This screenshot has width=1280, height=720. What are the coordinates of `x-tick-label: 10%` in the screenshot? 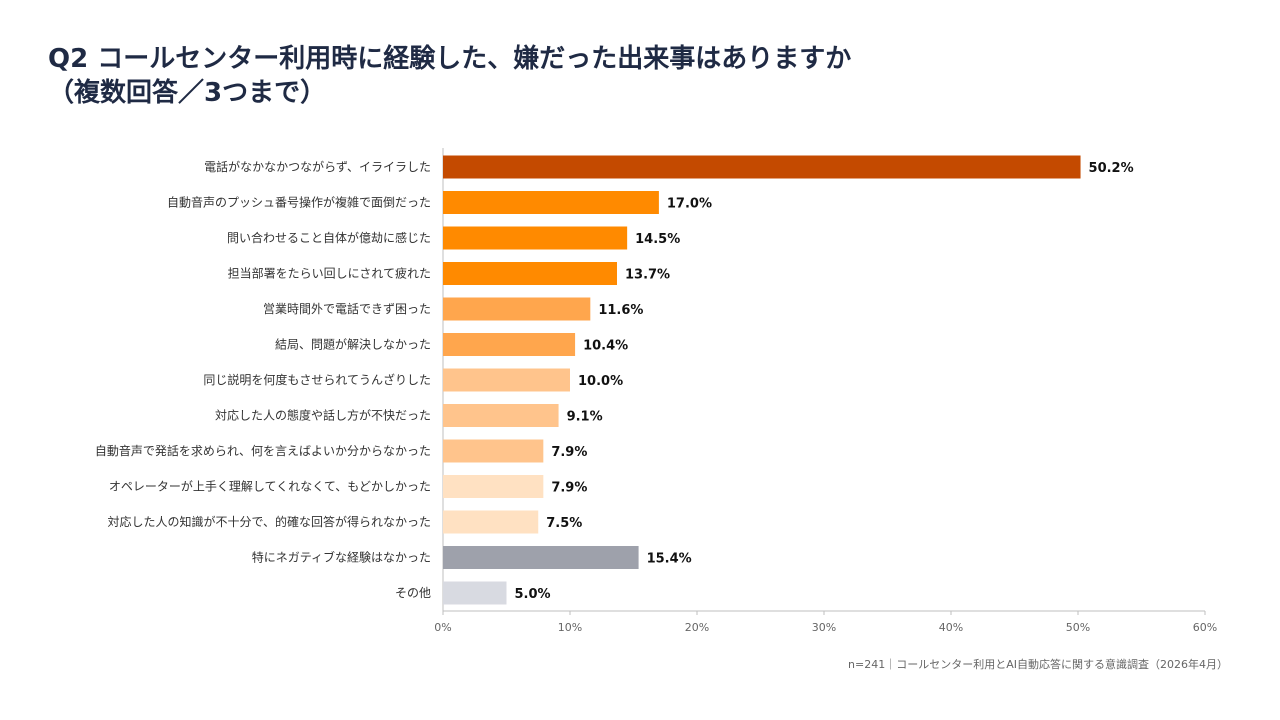 It's located at (570, 627).